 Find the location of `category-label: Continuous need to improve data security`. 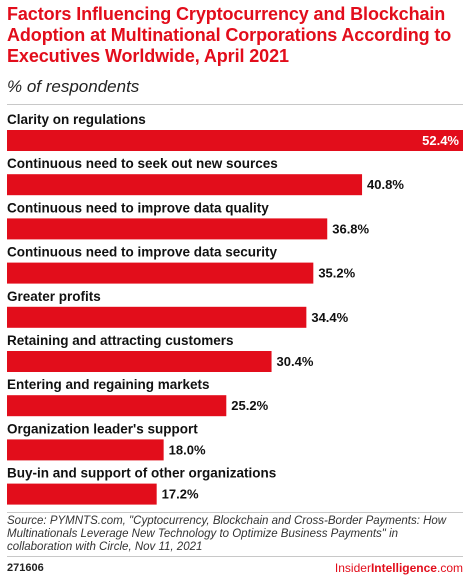

category-label: Continuous need to improve data security is located at coordinates (142, 252).